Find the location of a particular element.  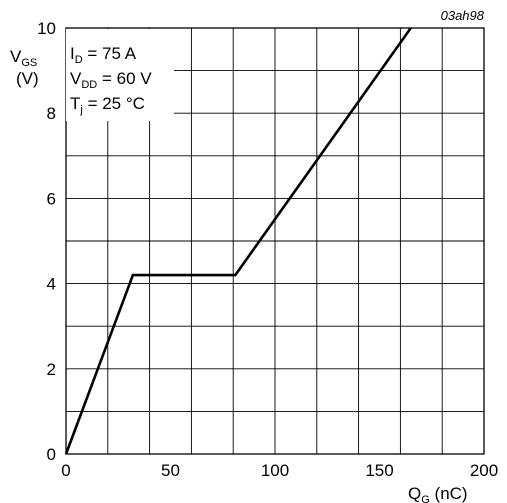

y-tick-label: 6 is located at coordinates (51, 198).